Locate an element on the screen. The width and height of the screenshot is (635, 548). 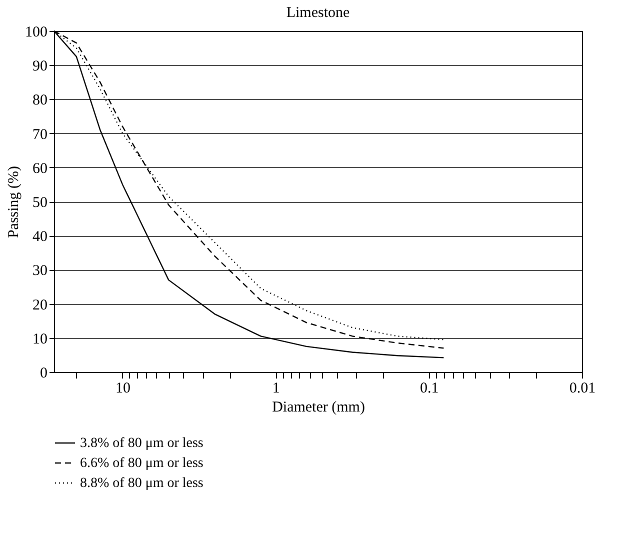
y-tick-label: 80 is located at coordinates (40, 100).